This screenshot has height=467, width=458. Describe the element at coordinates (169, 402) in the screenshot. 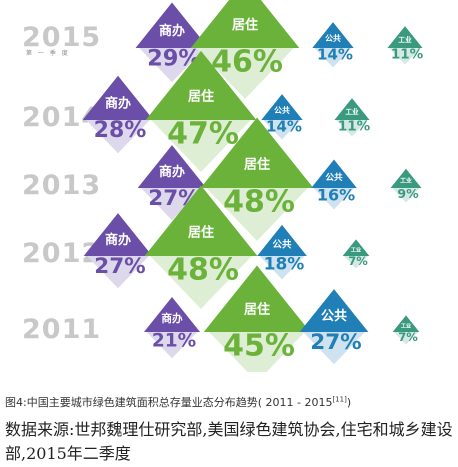

I see `caption-text: 图4:中国主要城市绿色建筑面积总存量业态分布趋势( 2011 - 2015` at that location.